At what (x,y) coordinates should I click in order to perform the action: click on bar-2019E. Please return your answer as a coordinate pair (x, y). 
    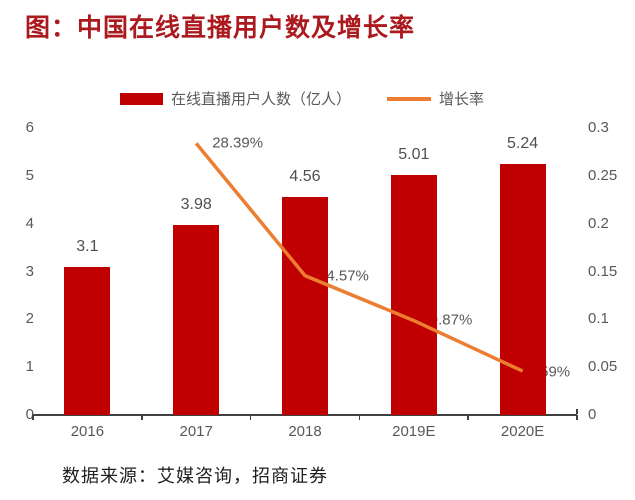
    Looking at the image, I should click on (413, 295).